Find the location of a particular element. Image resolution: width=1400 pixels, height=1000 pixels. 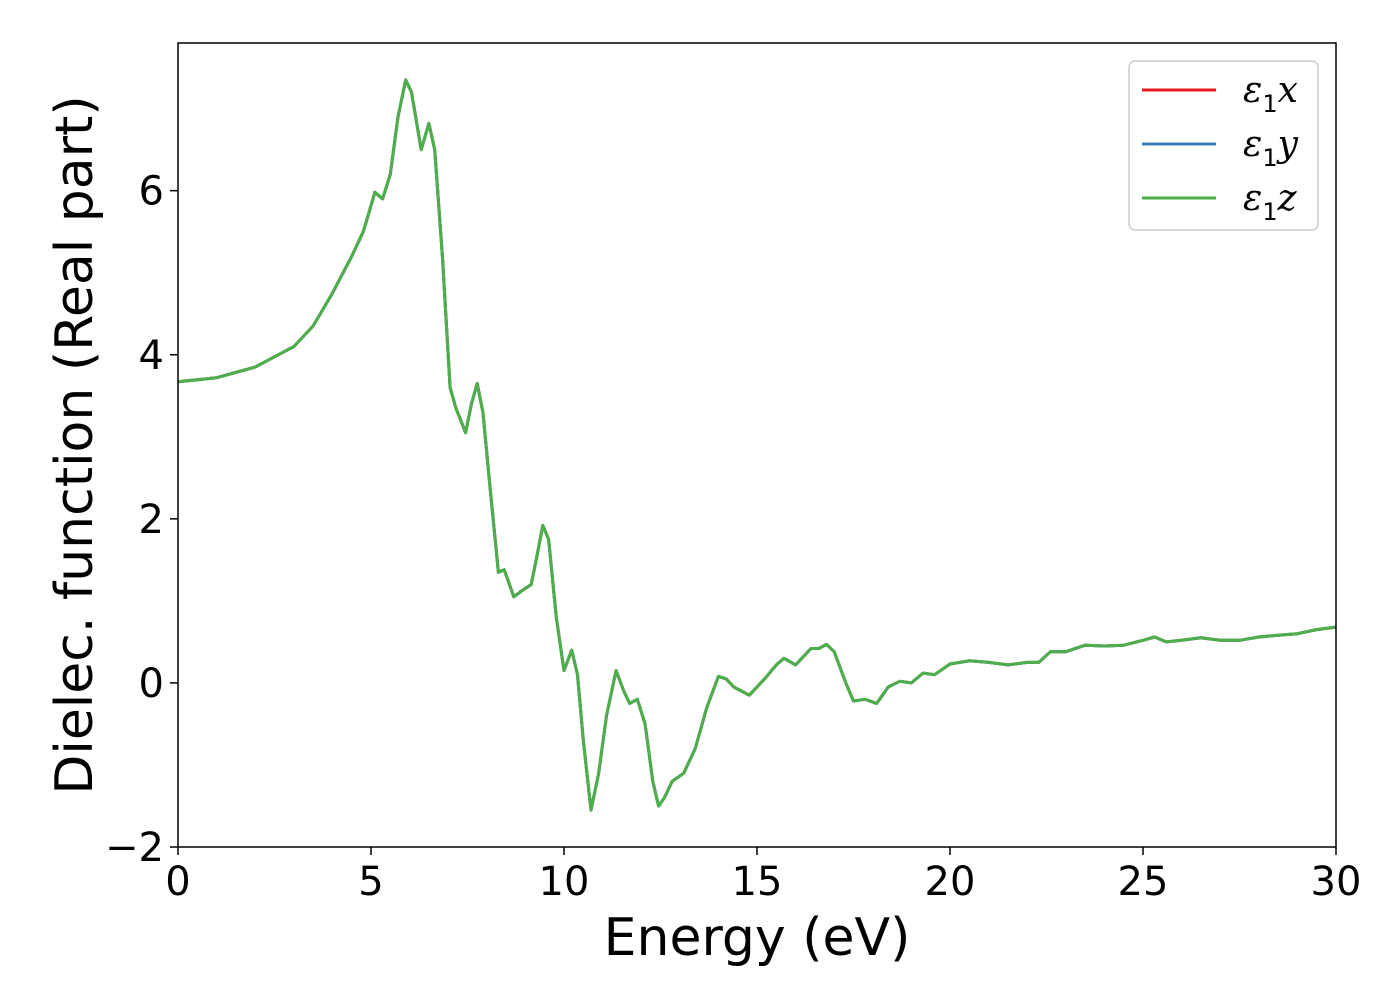

legend-box is located at coordinates (1223, 145).